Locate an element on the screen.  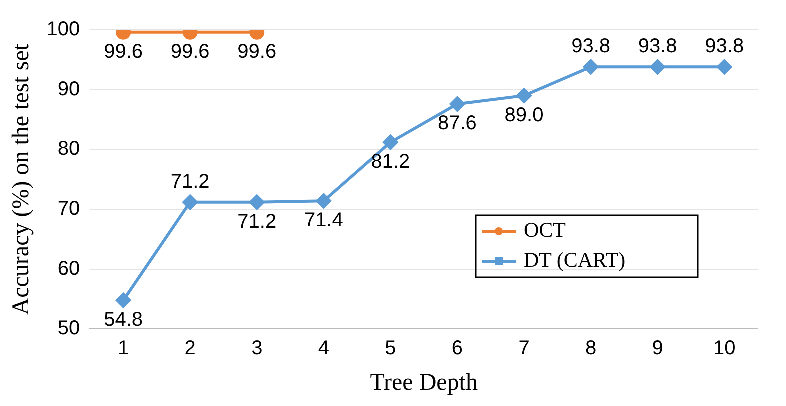
x-tick-label: 6 is located at coordinates (458, 349).